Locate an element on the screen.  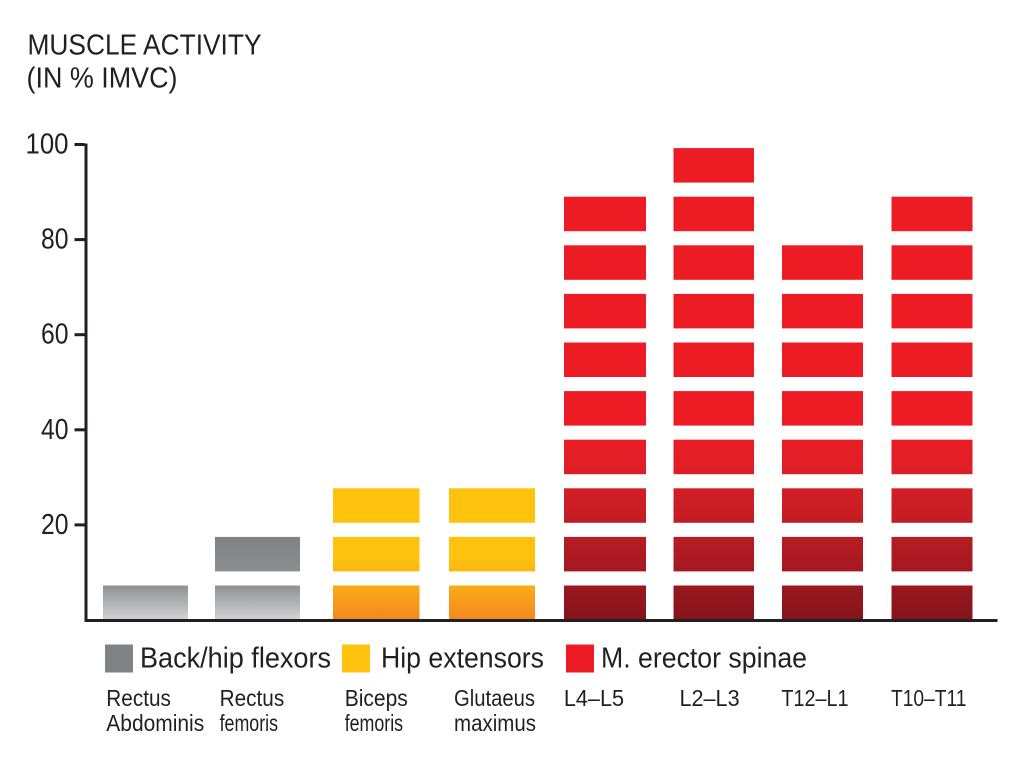
svg-text: maximus is located at coordinates (495, 723).